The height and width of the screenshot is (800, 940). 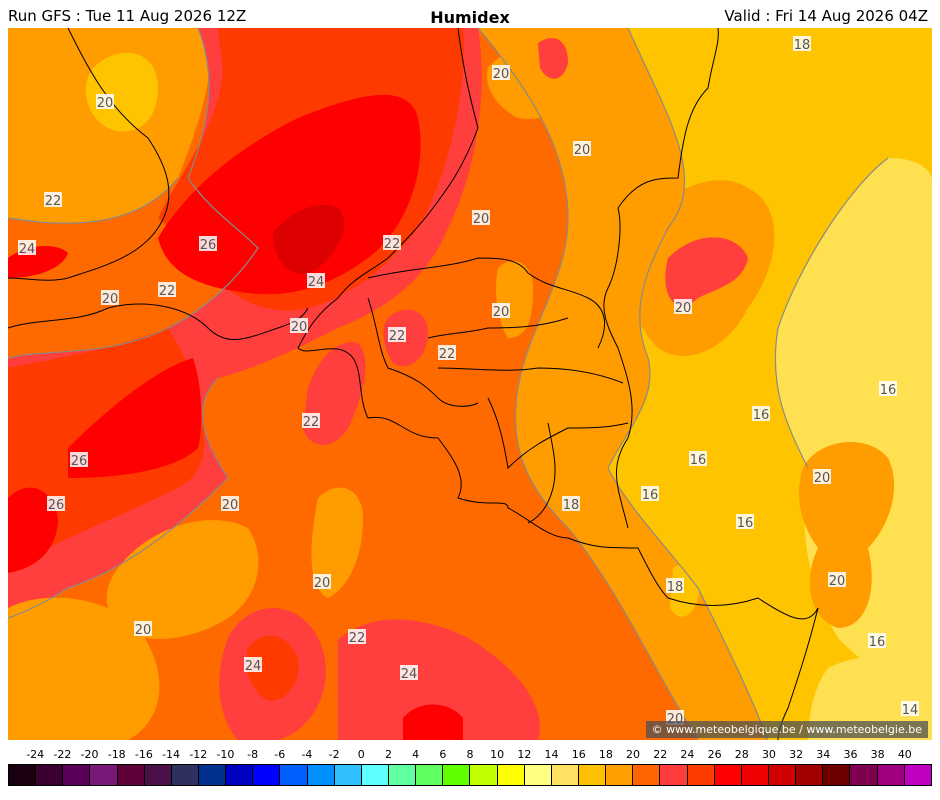 I want to click on legend-label: -10, so click(x=225, y=754).